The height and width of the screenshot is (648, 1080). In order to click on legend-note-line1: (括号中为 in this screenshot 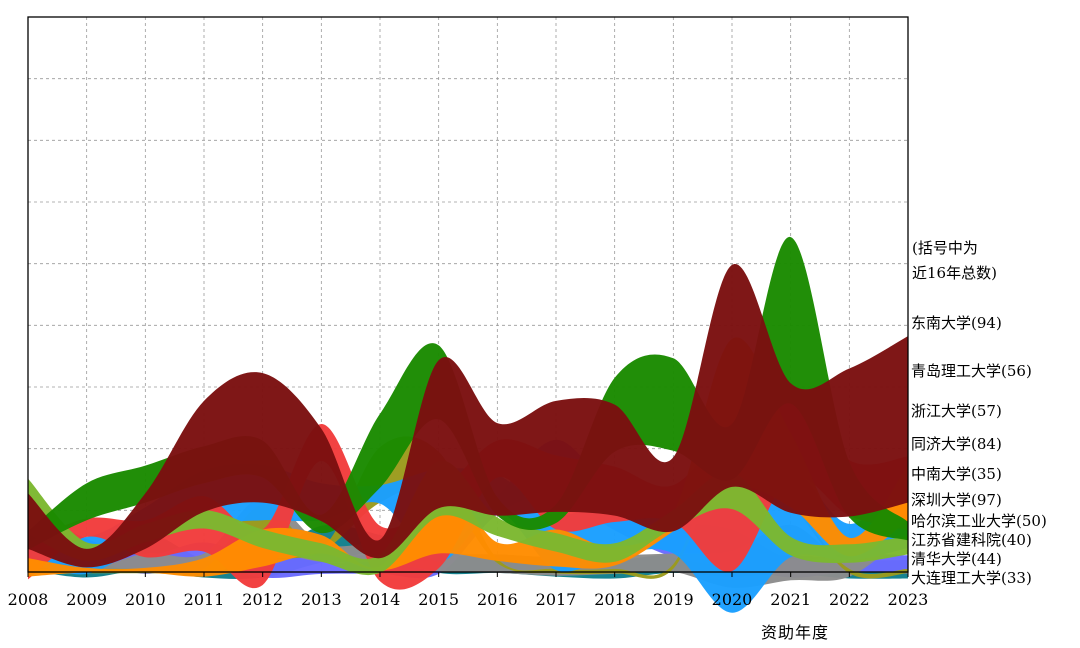, I will do `click(945, 248)`.